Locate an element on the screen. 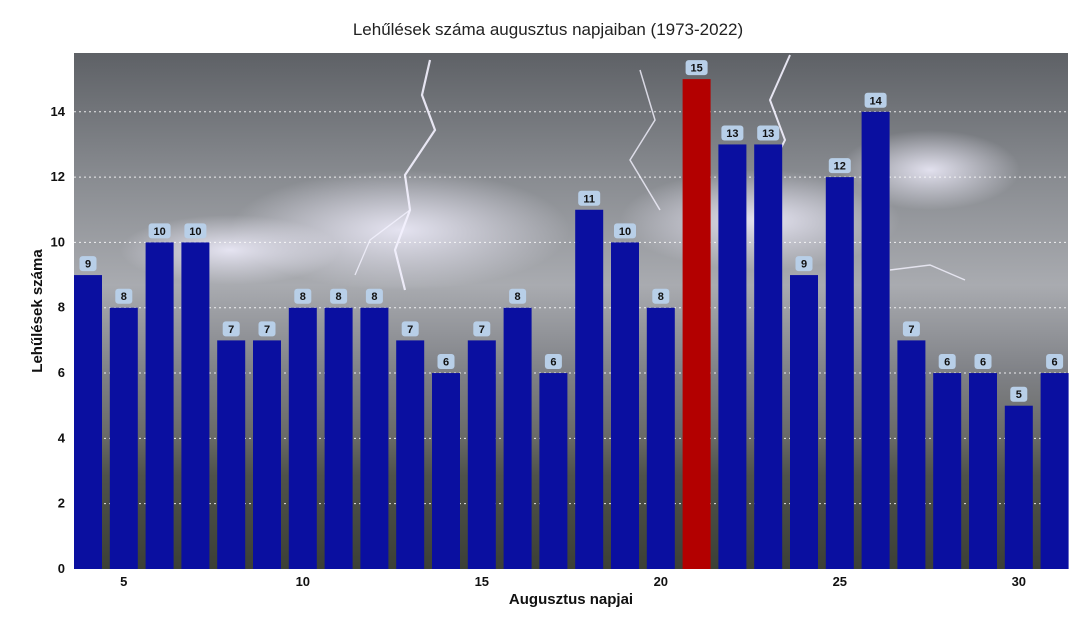  y-tick-label: 10 is located at coordinates (58, 241).